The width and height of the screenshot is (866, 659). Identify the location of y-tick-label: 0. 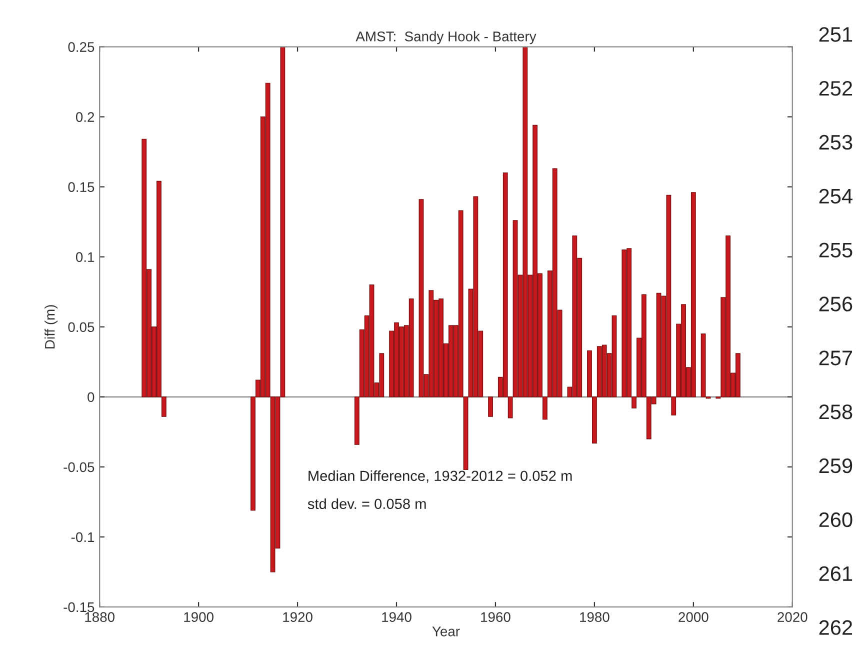
(91, 397).